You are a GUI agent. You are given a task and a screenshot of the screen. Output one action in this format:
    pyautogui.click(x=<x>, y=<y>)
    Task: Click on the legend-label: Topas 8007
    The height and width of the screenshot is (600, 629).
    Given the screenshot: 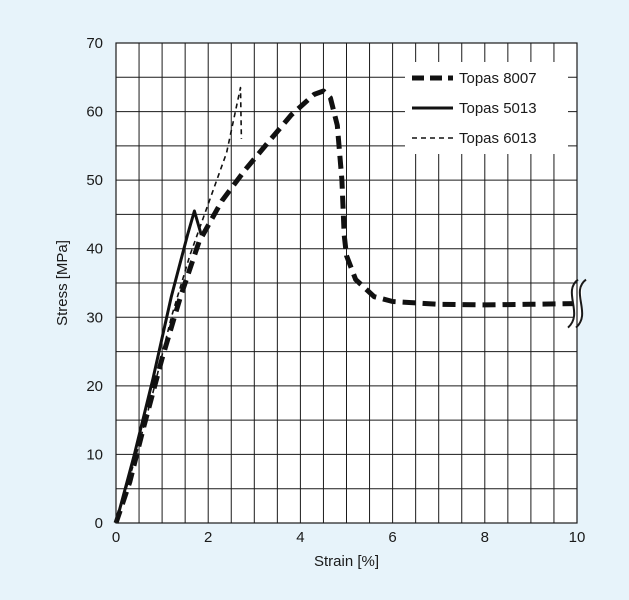 What is the action you would take?
    pyautogui.click(x=498, y=78)
    